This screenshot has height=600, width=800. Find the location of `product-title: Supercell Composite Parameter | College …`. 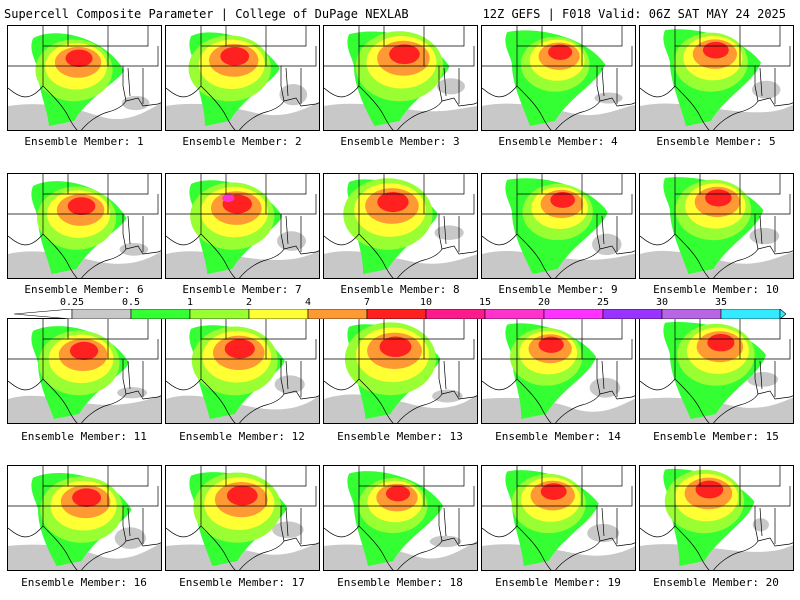

product-title: Supercell Composite Parameter | College … is located at coordinates (206, 14).